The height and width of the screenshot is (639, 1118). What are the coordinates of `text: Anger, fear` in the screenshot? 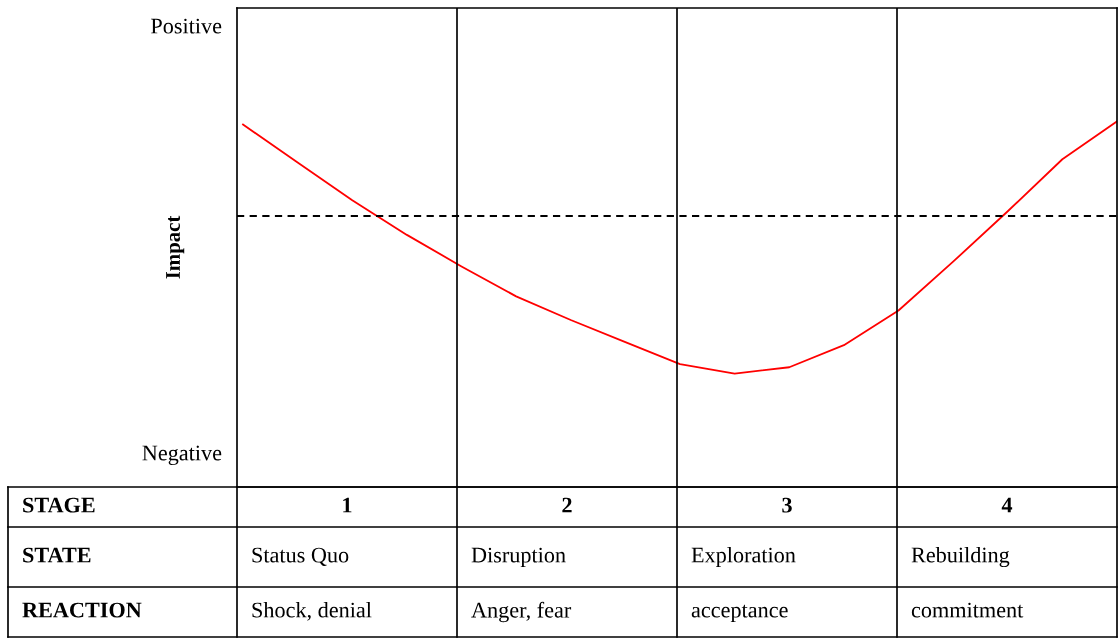 It's located at (521, 612).